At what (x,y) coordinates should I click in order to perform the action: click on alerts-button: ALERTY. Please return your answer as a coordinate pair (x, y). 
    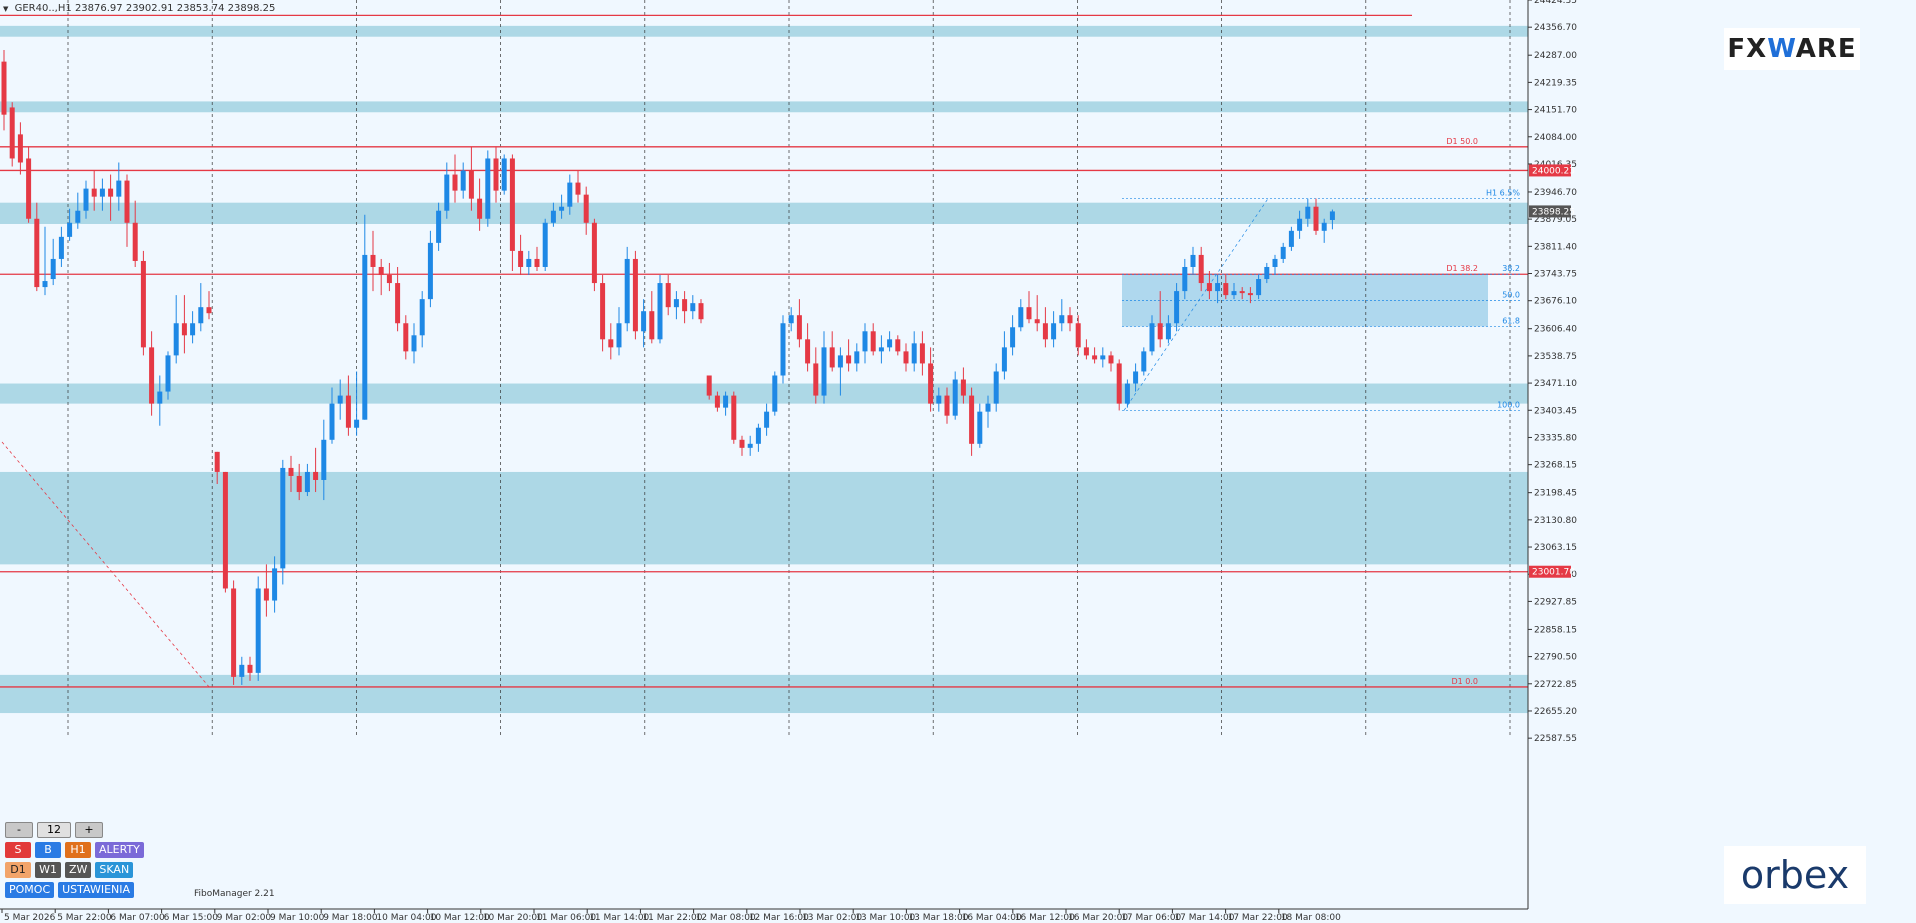
    Looking at the image, I should click on (119, 850).